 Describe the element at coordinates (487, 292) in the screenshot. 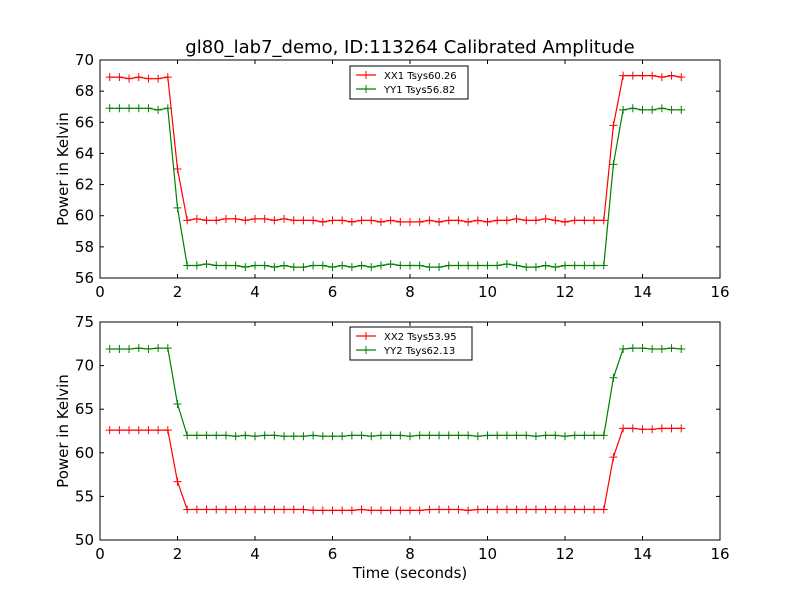

I see `x-tick-label: 10` at that location.